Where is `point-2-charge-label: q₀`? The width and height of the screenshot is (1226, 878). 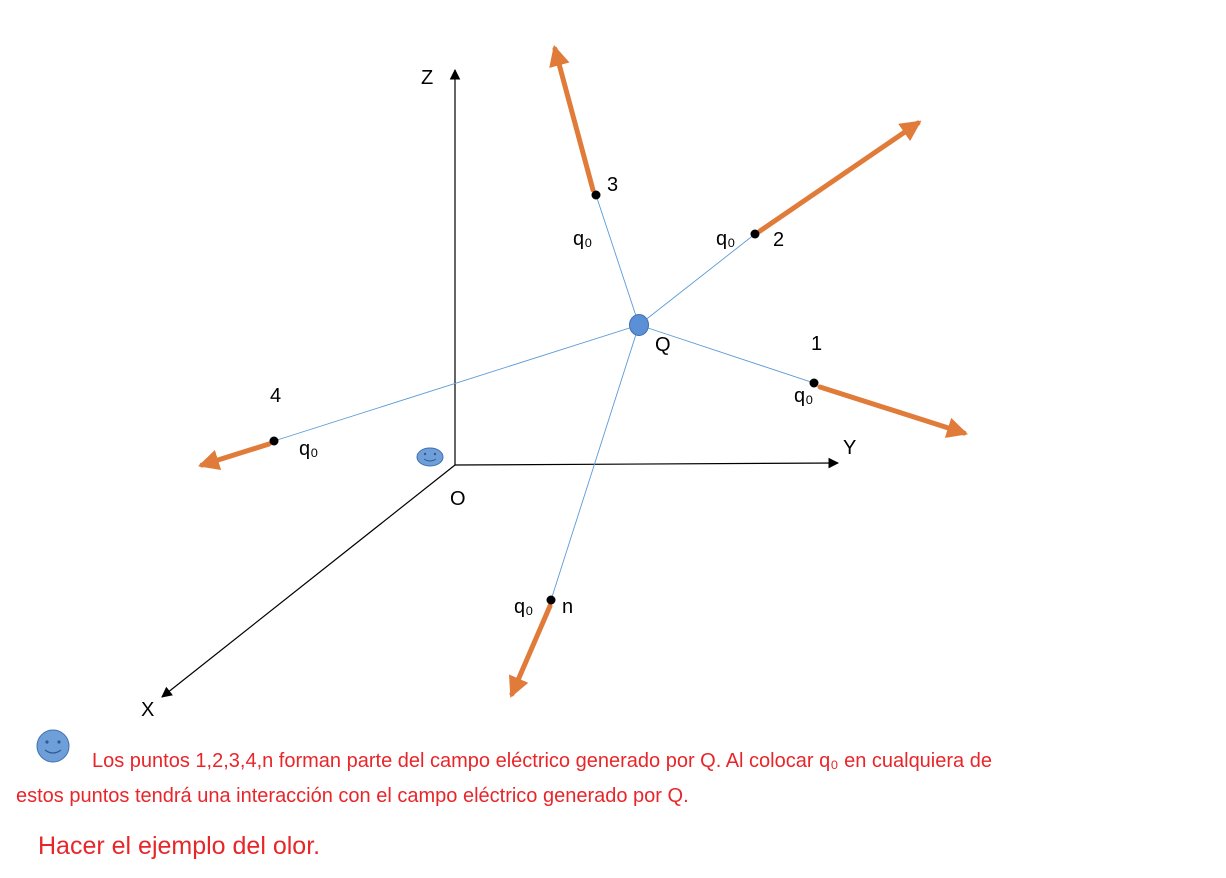
point-2-charge-label: q₀ is located at coordinates (725, 239).